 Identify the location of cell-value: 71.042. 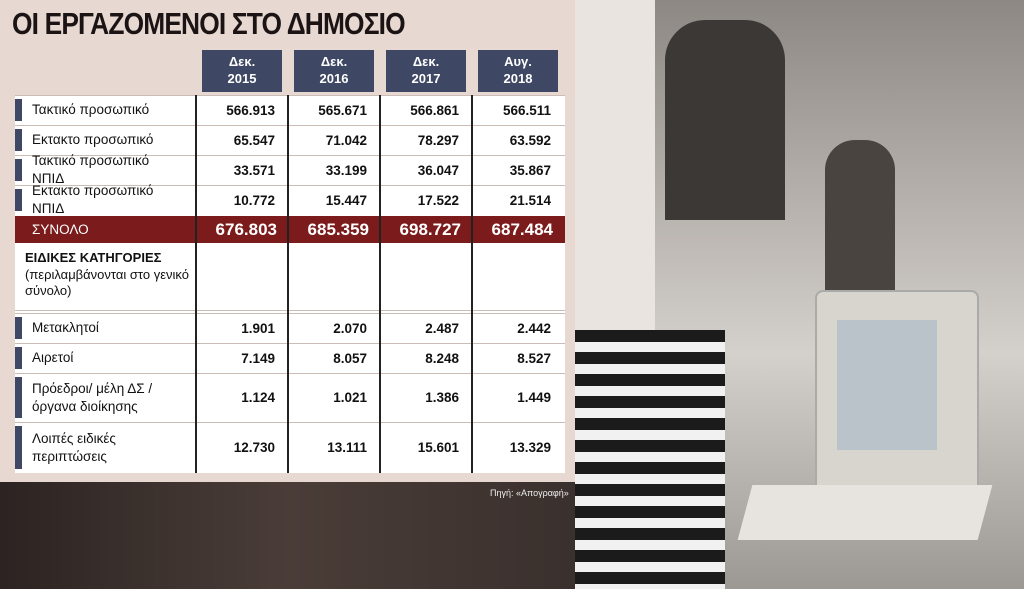
(346, 140).